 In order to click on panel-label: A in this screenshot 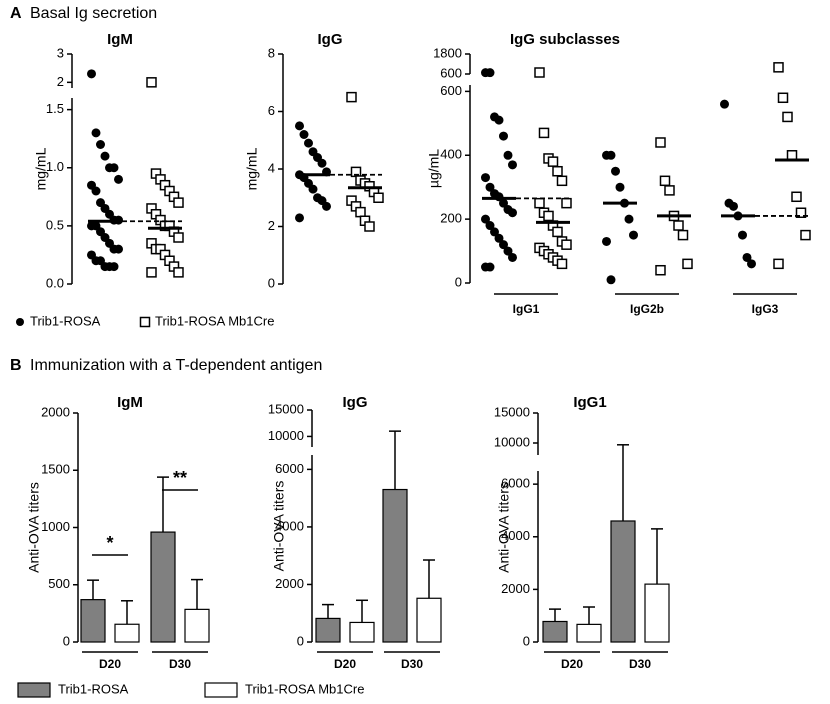, I will do `click(16, 13)`.